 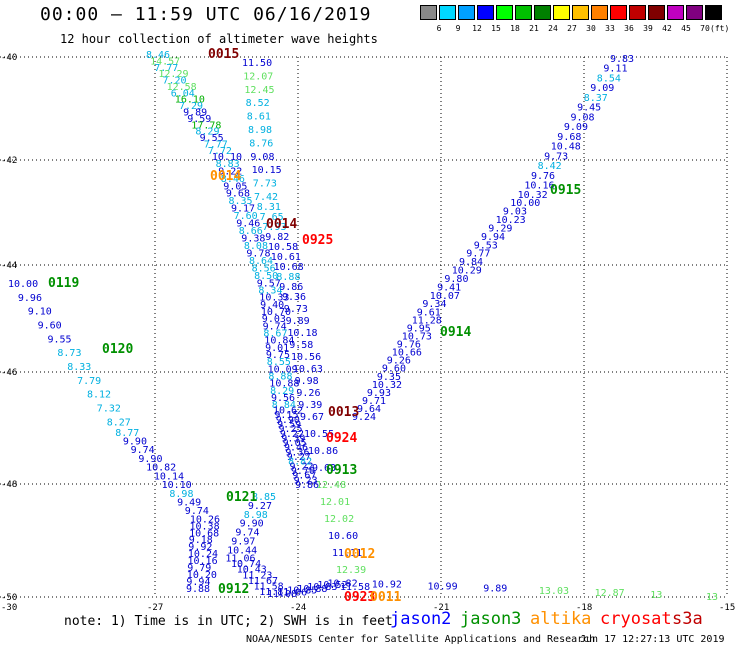 What do you see at coordinates (458, 28) in the screenshot?
I see `legend-label: 9` at bounding box center [458, 28].